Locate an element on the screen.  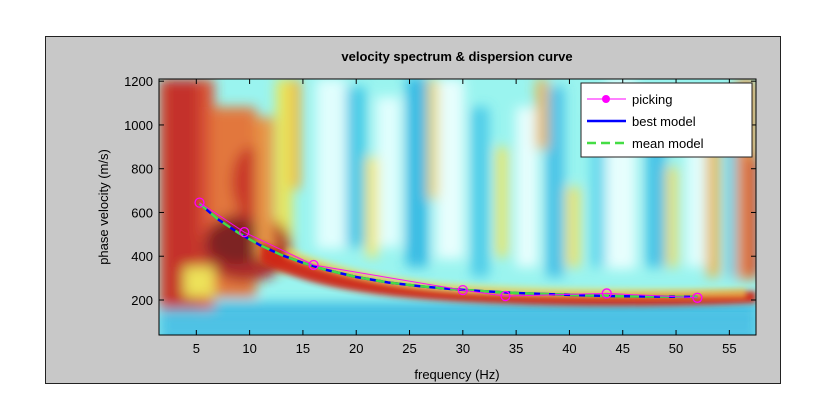
legend-picking-label: picking is located at coordinates (652, 99).